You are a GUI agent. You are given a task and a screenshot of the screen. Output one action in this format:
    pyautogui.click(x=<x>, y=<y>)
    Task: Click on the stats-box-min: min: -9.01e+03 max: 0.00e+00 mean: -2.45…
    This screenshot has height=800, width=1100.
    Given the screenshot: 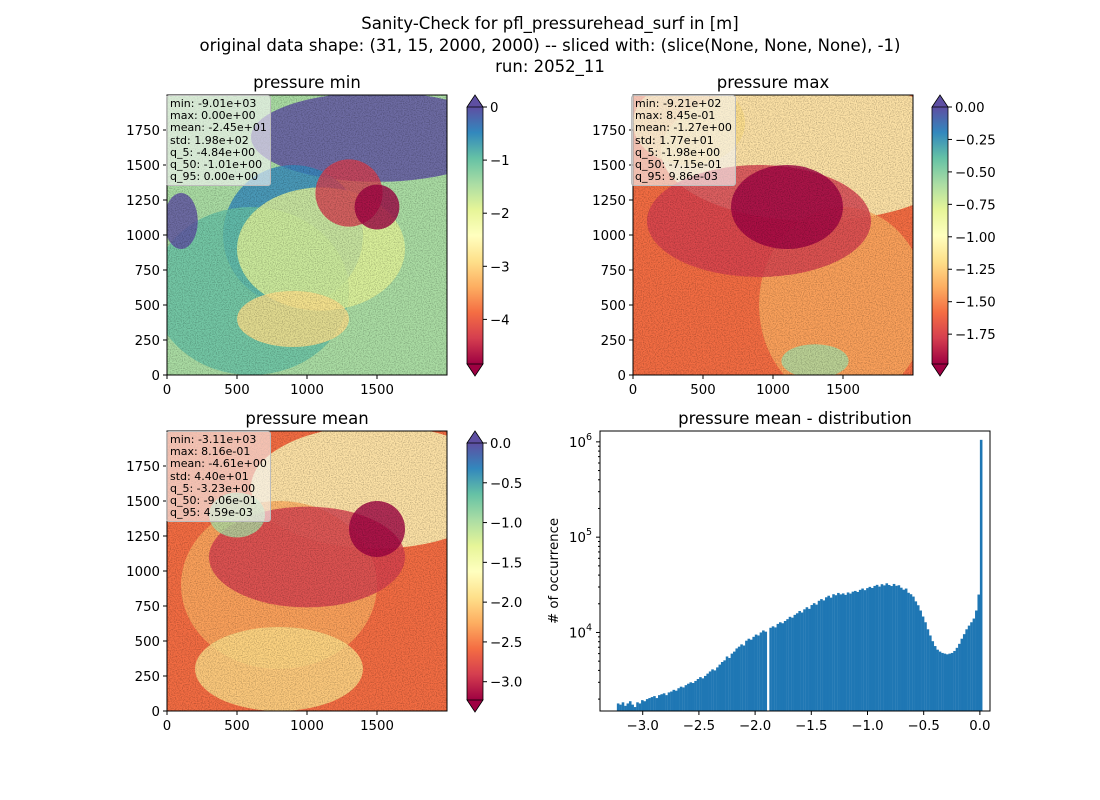 What is the action you would take?
    pyautogui.click(x=218, y=141)
    